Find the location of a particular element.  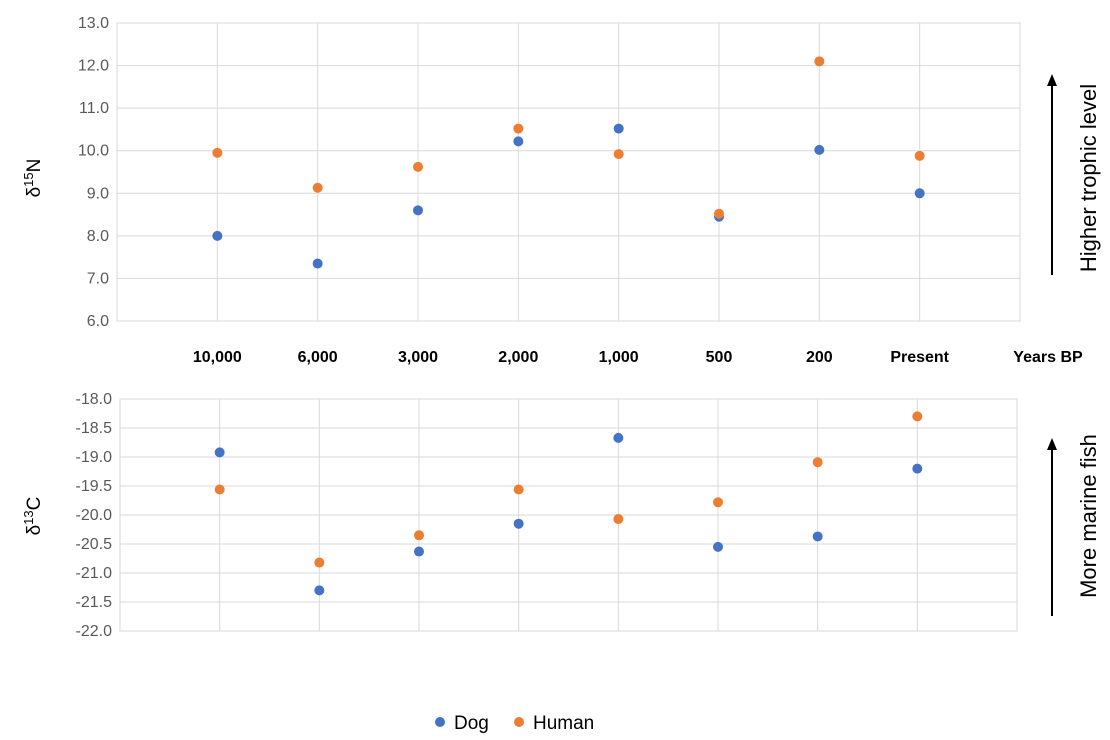

category-label: Present is located at coordinates (919, 357).